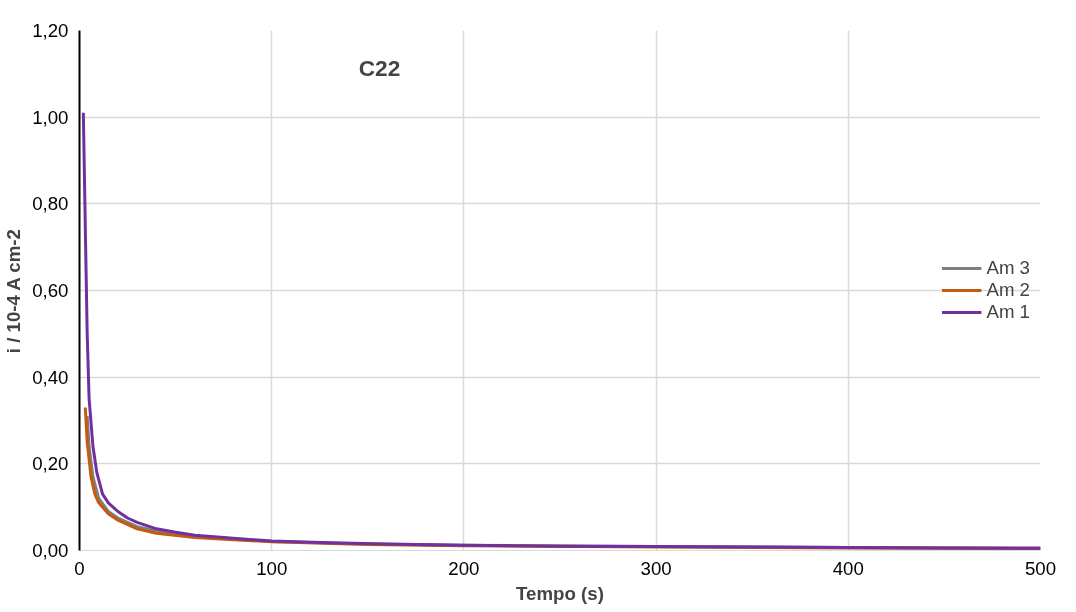 This screenshot has height=612, width=1076. What do you see at coordinates (1008, 268) in the screenshot?
I see `legend-label: Am 3` at bounding box center [1008, 268].